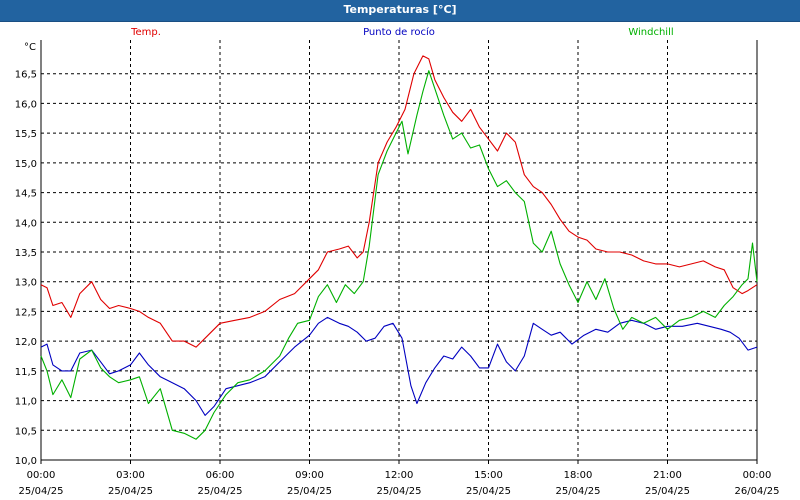  I want to click on legend-item: Temp., so click(145, 32).